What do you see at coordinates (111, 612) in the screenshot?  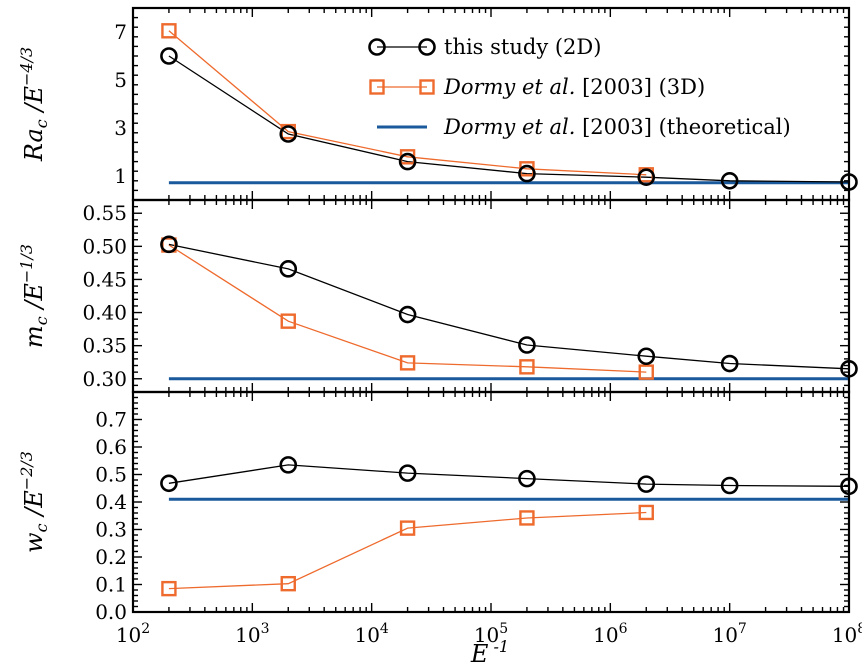 I see `y-tick-label: 0.0` at bounding box center [111, 612].